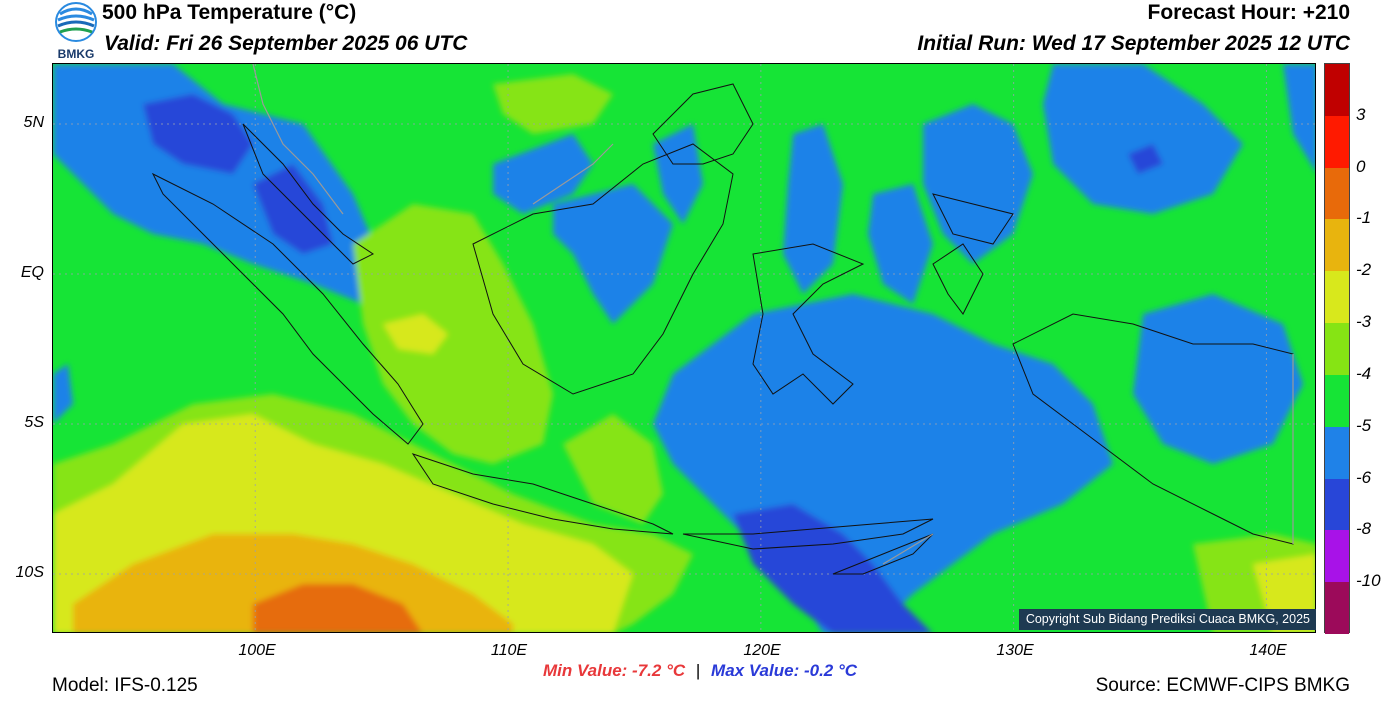 This screenshot has width=1400, height=709. I want to click on colorbar-label: 0, so click(1361, 166).